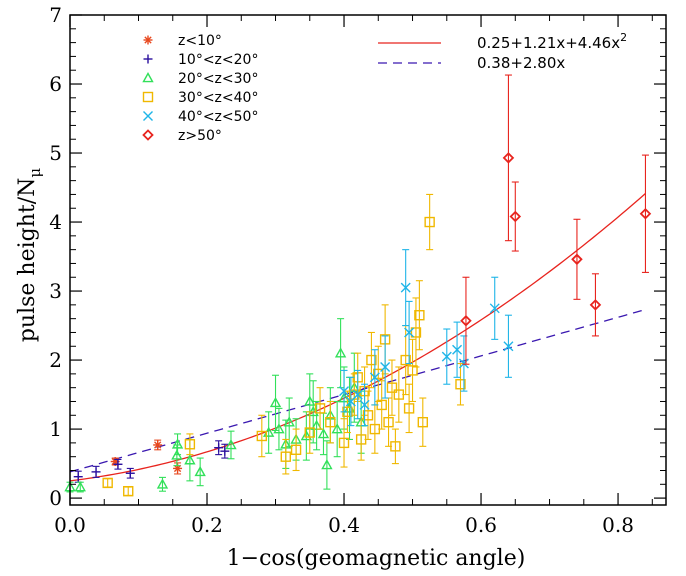 The image size is (686, 576). I want to click on y-axis-title-main: pulse height/N, so click(27, 260).